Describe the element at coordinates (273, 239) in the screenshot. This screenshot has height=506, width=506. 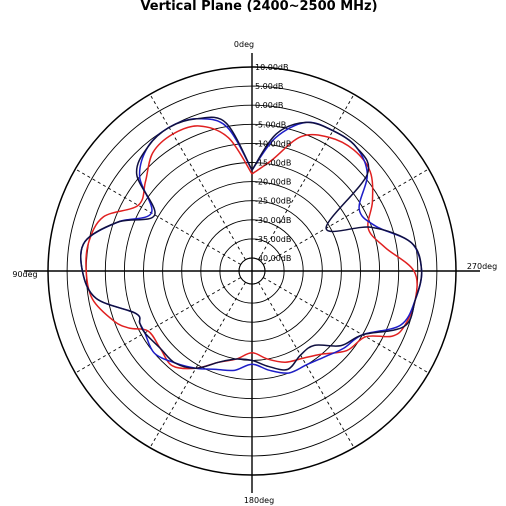
I see `radial-tick-label: -35.00dB` at that location.